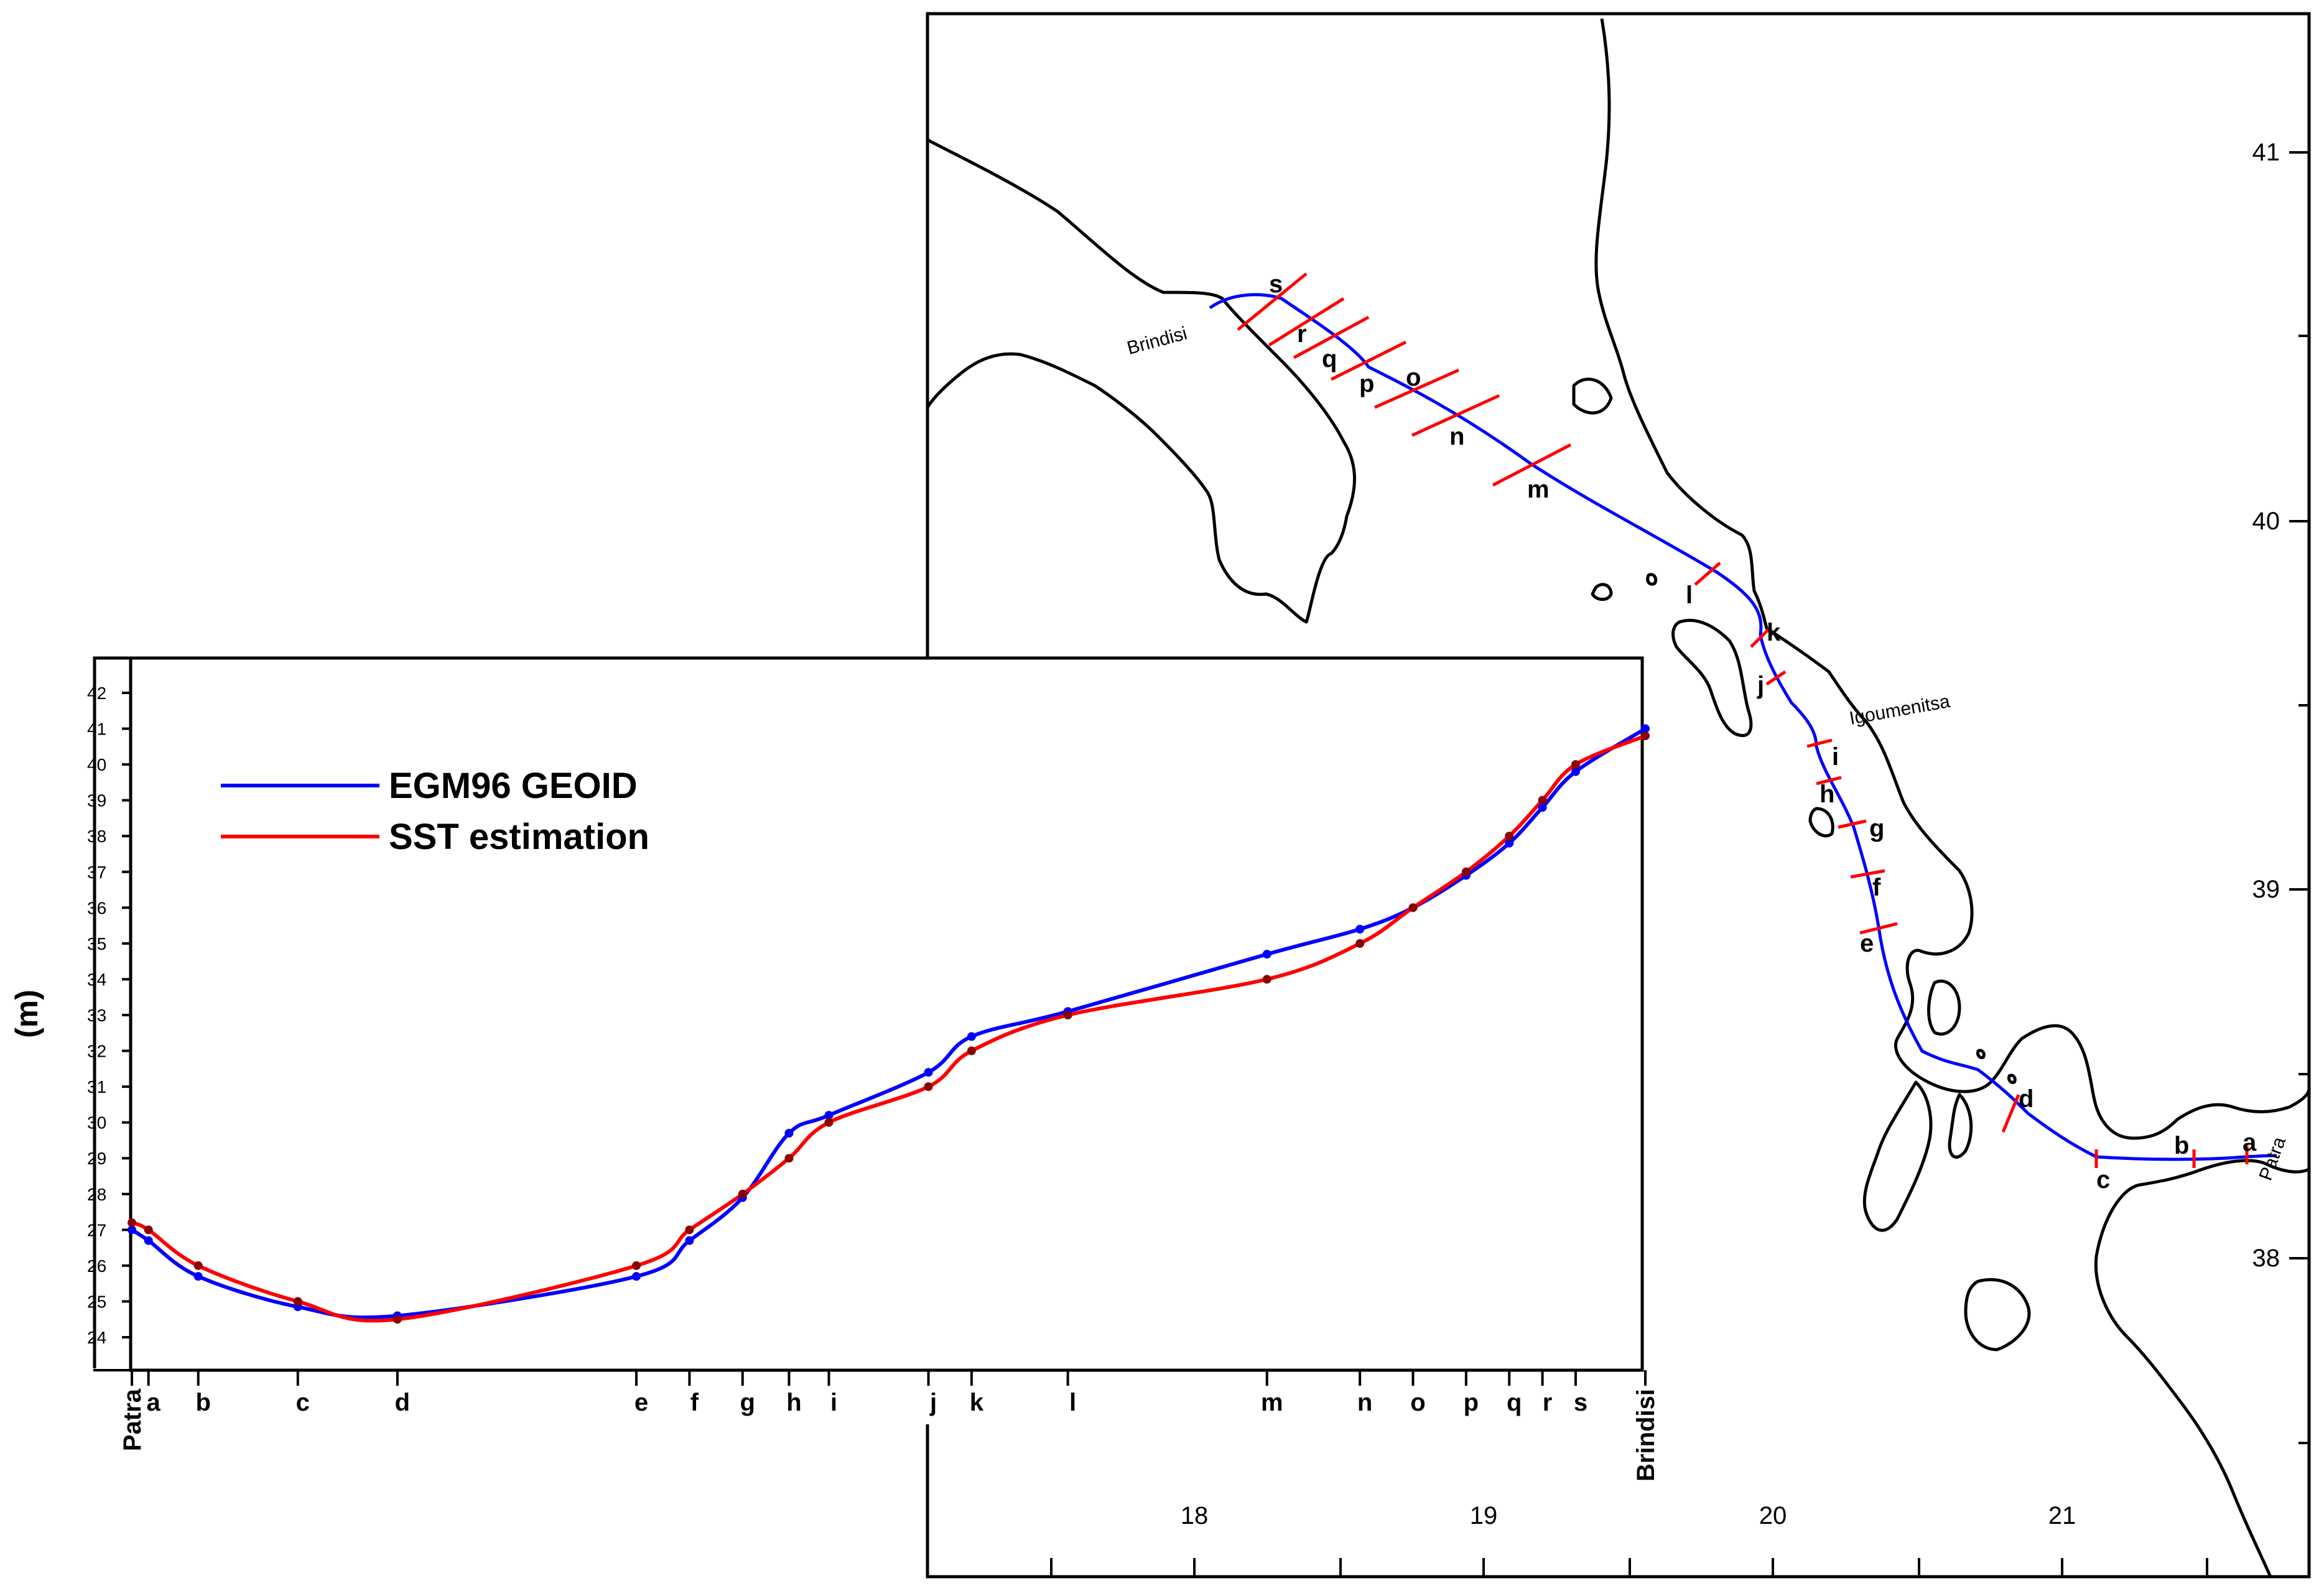 This screenshot has width=2324, height=1591. I want to click on crossing-l, so click(1708, 574).